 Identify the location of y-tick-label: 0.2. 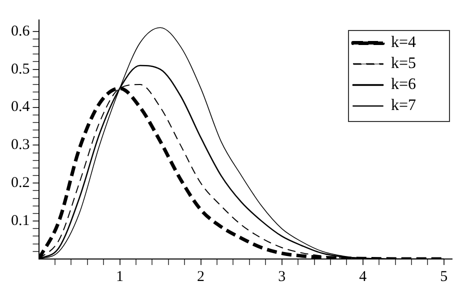
(20, 183).